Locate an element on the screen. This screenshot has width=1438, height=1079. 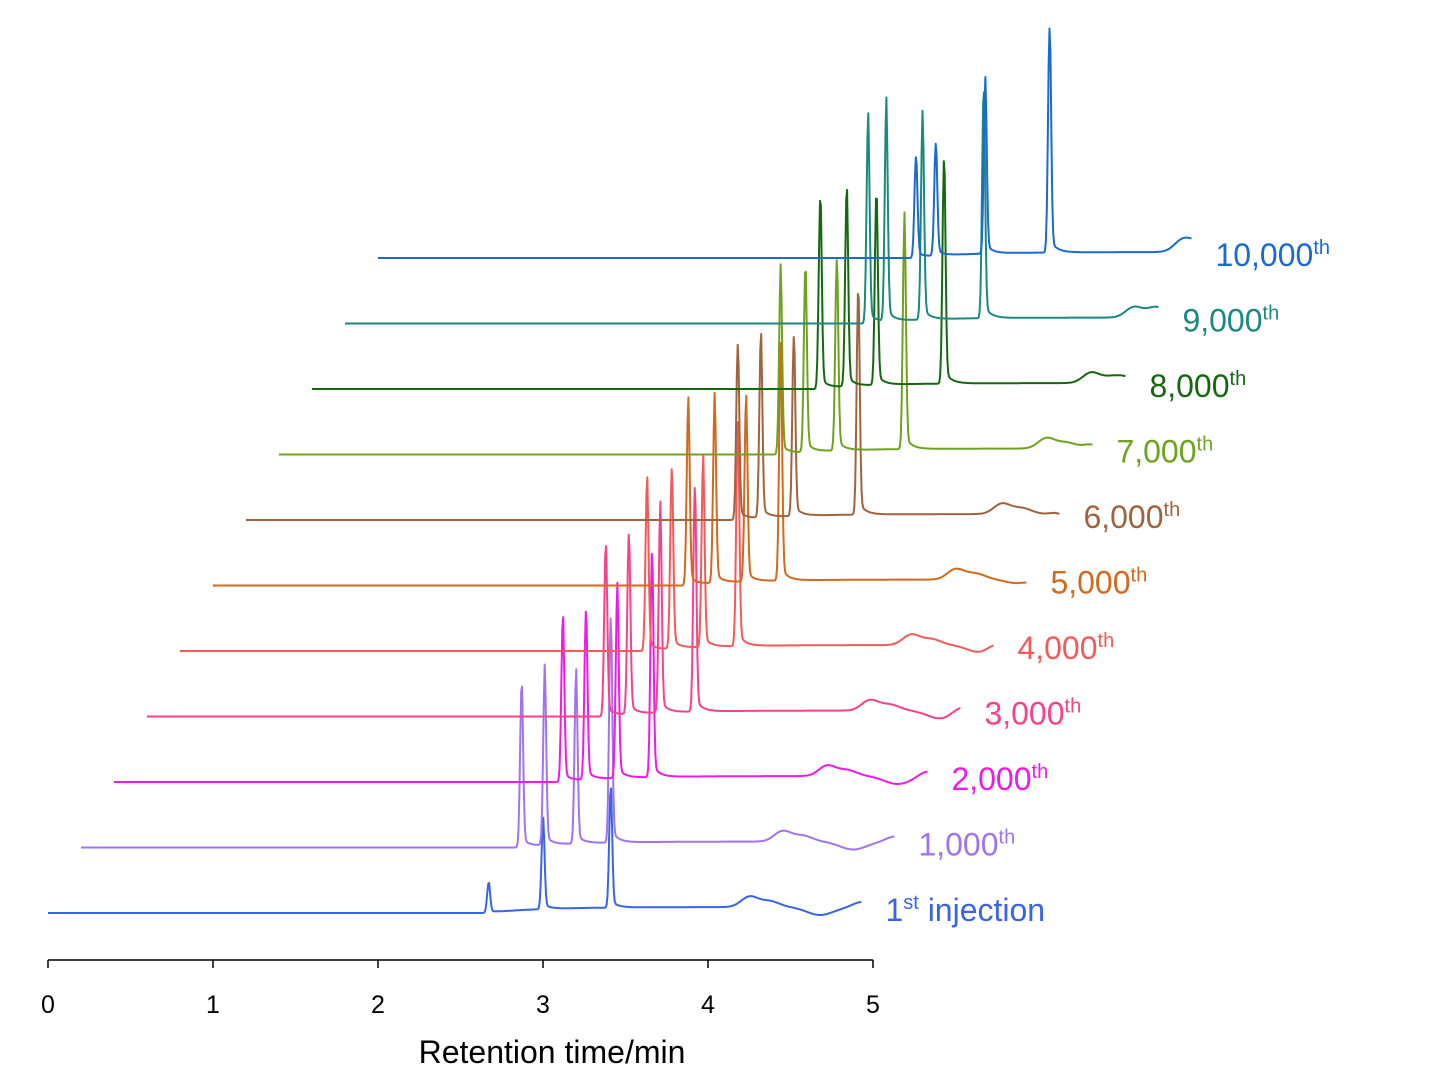
series-label-main: 3,000 is located at coordinates (1024, 714).